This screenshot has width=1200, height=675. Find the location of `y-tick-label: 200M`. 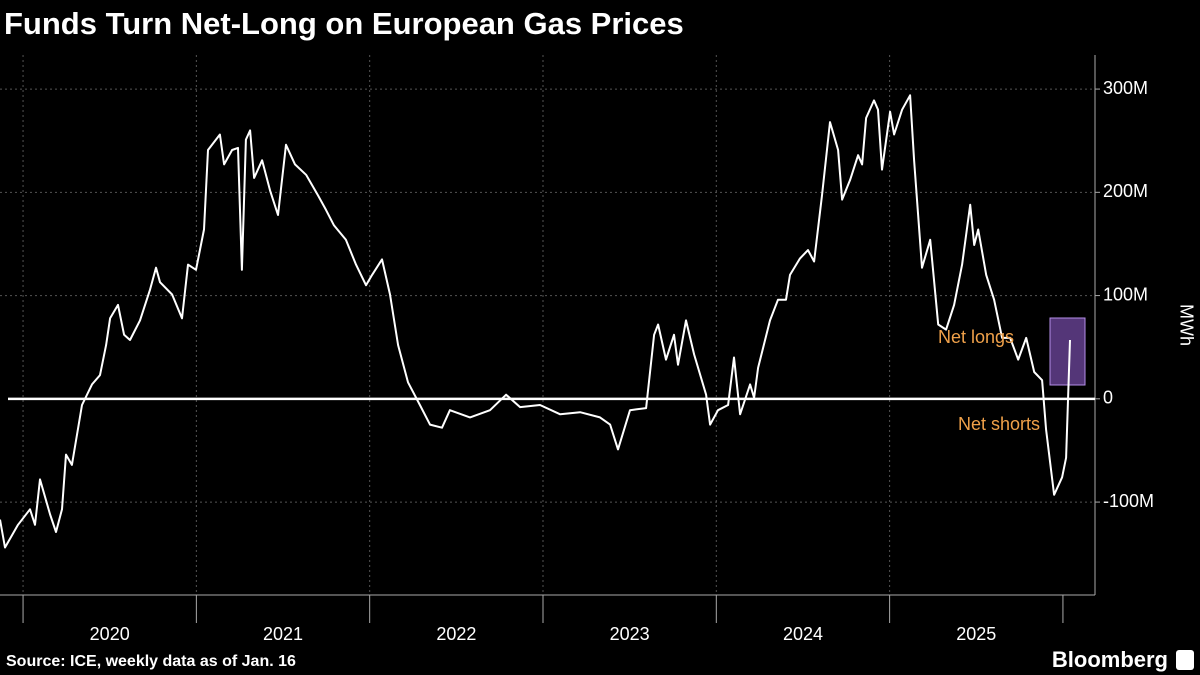

y-tick-label: 200M is located at coordinates (1125, 191).